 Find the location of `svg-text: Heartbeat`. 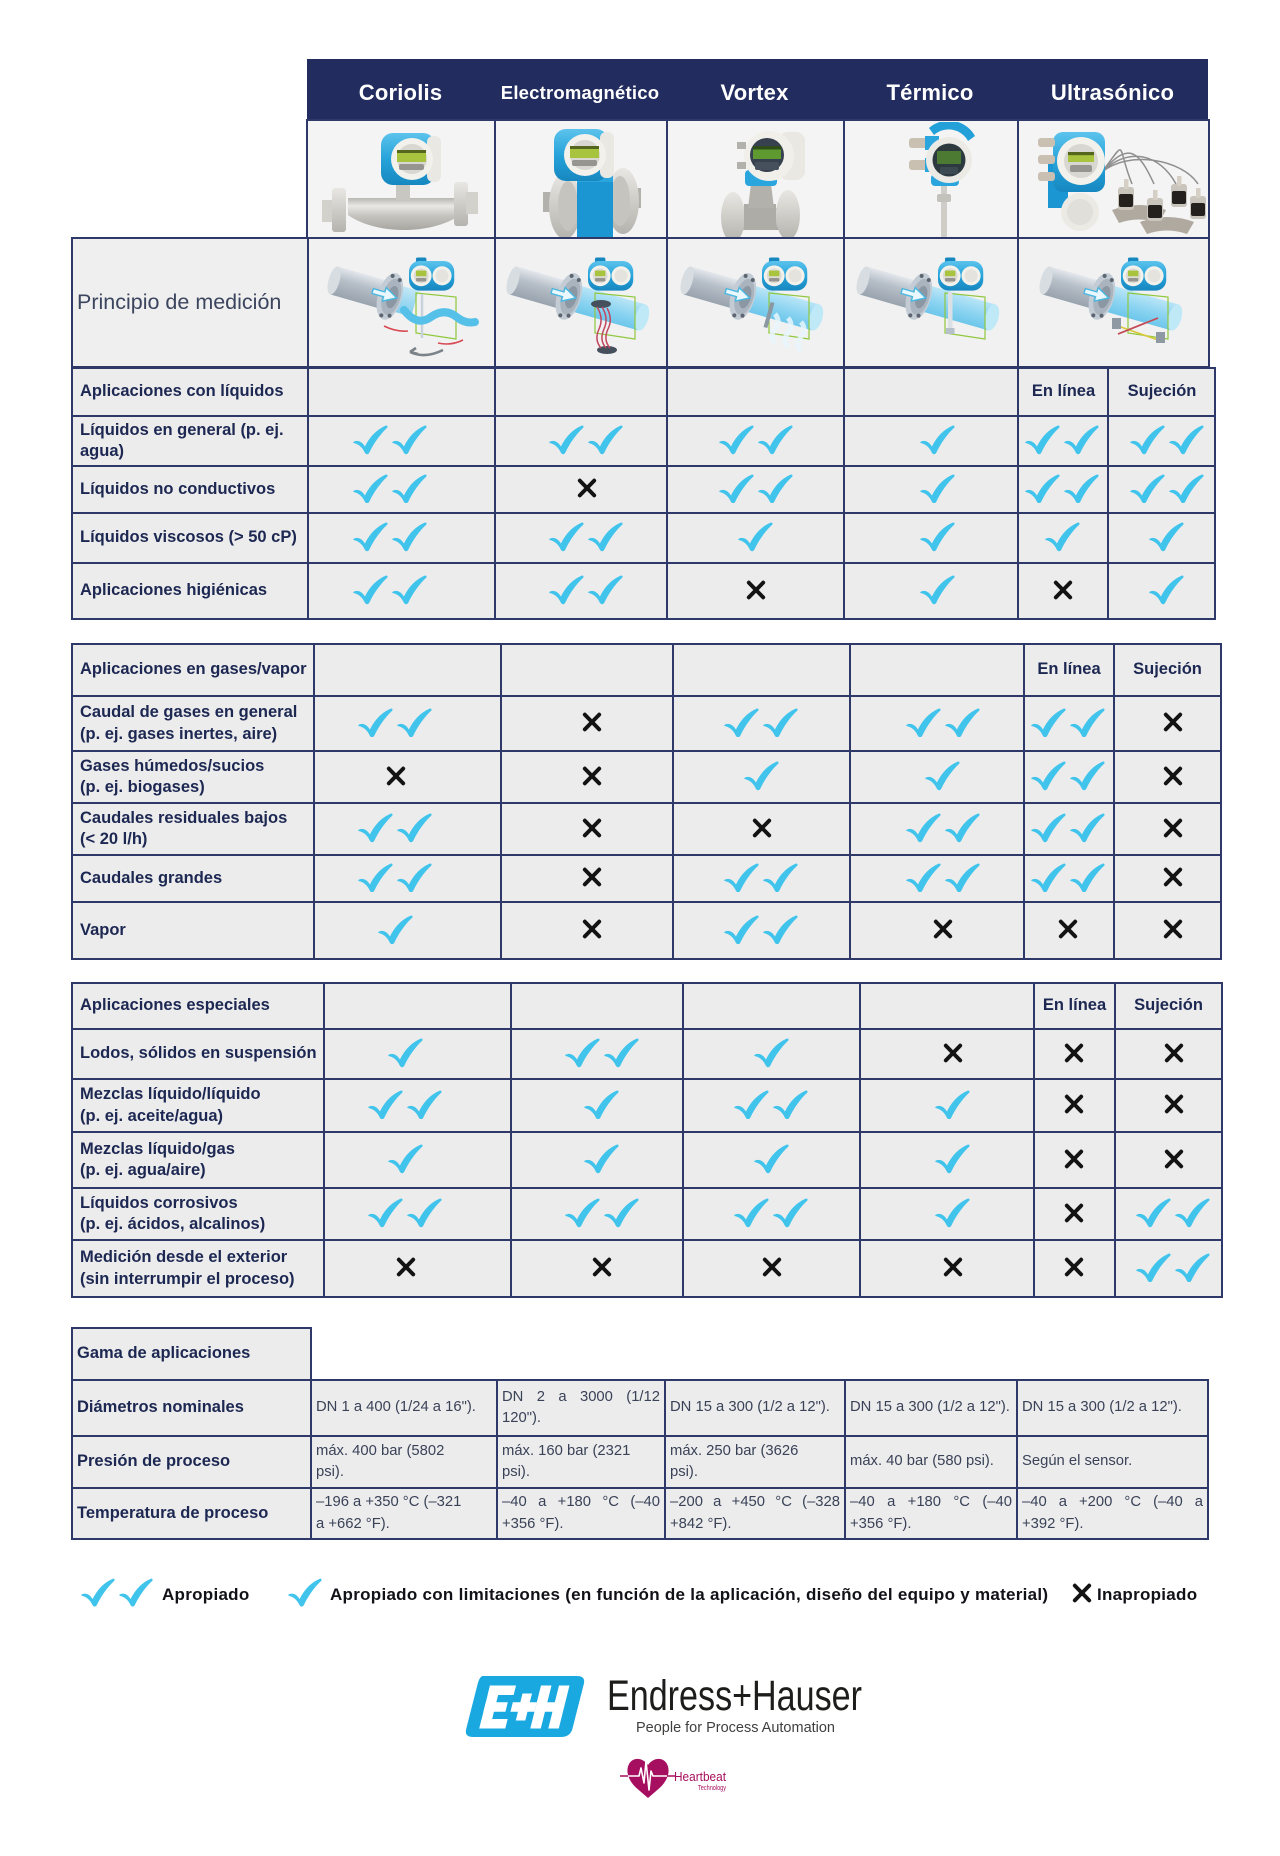

svg-text: Heartbeat is located at coordinates (700, 1777).